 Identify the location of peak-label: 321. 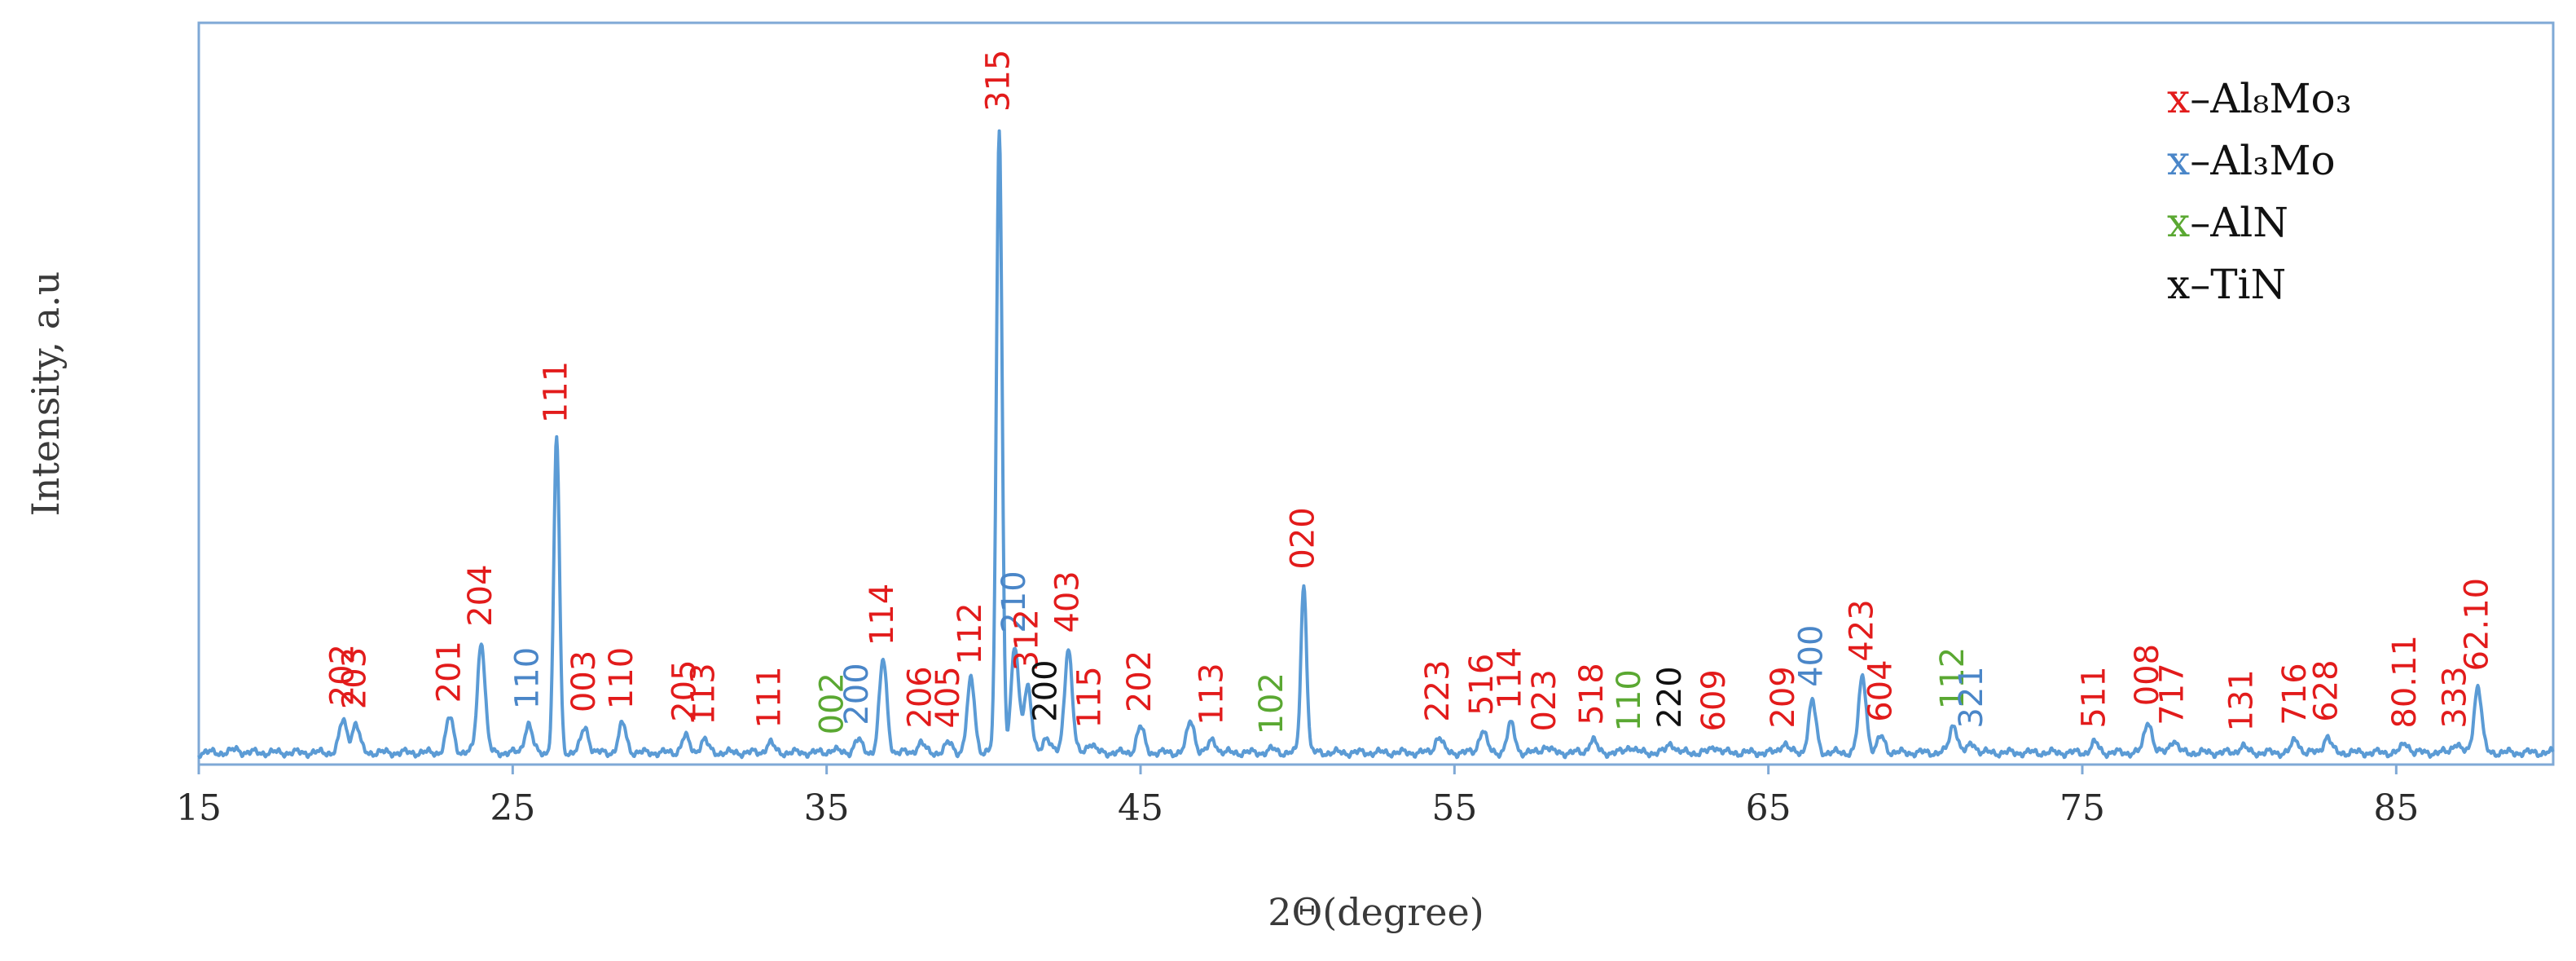
(1971, 697).